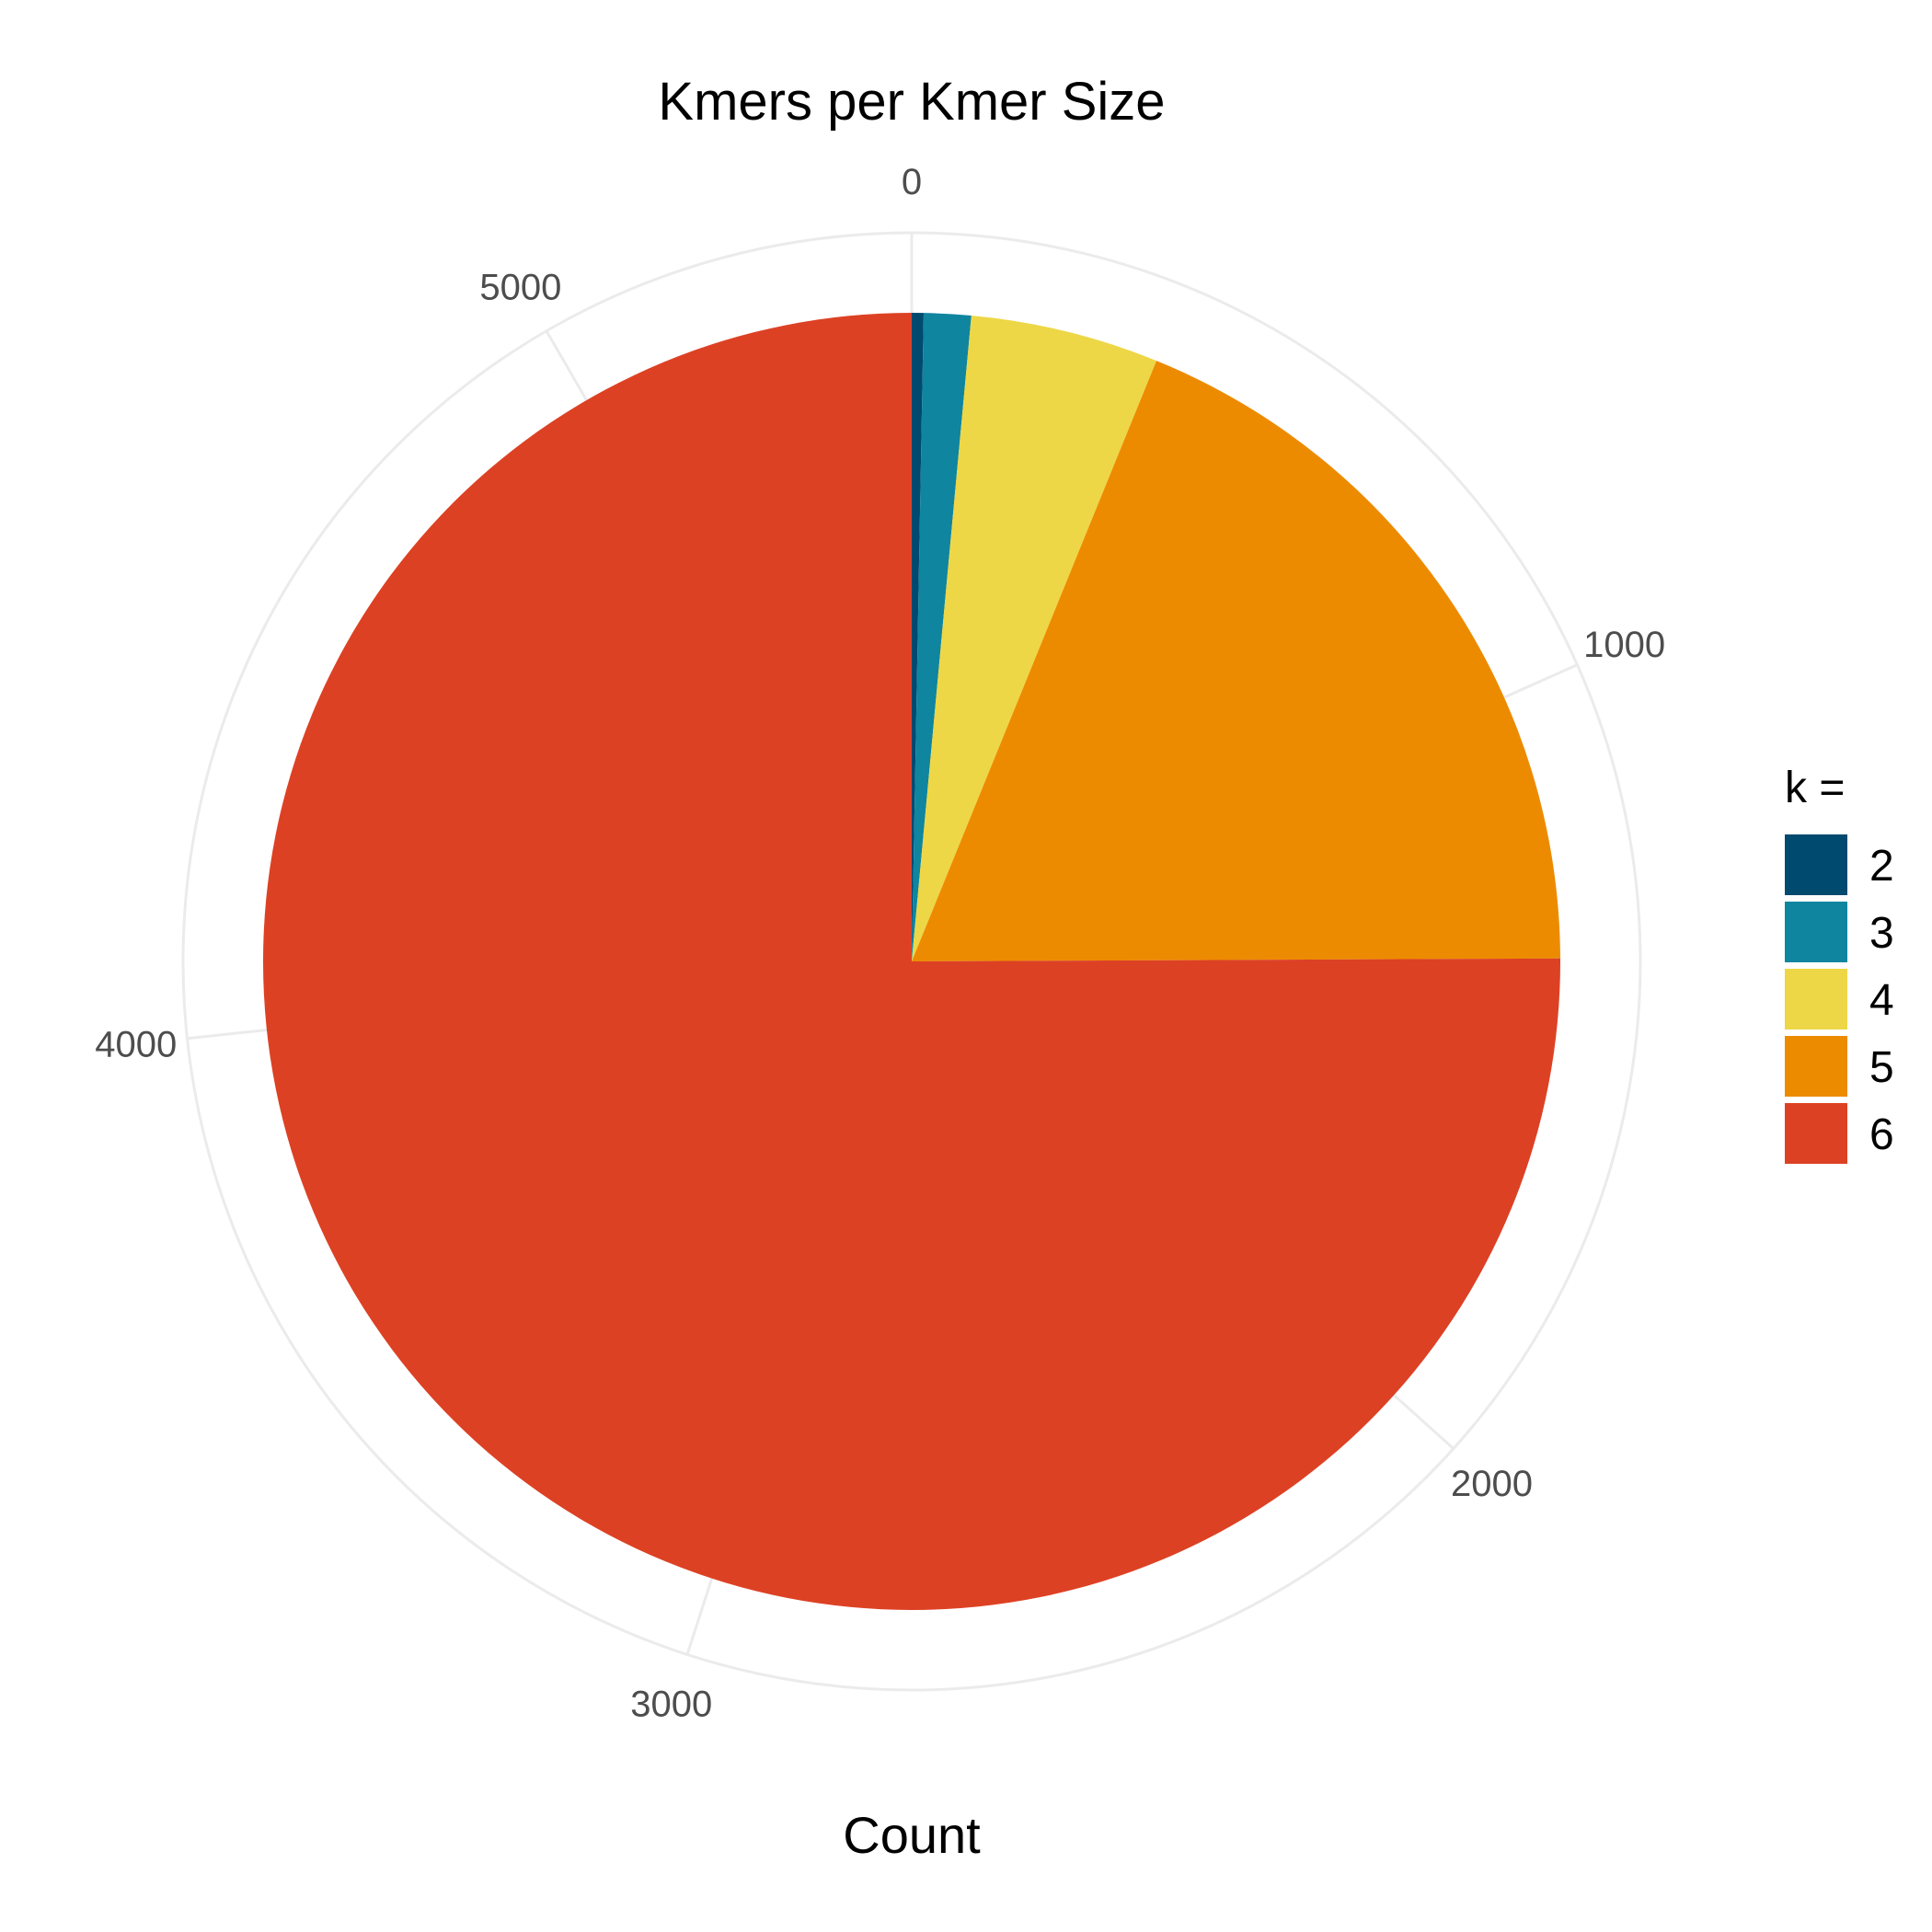 This screenshot has height=1932, width=1932. Describe the element at coordinates (1839, 964) in the screenshot. I see `legend: k = 2 3 4 5 6` at that location.